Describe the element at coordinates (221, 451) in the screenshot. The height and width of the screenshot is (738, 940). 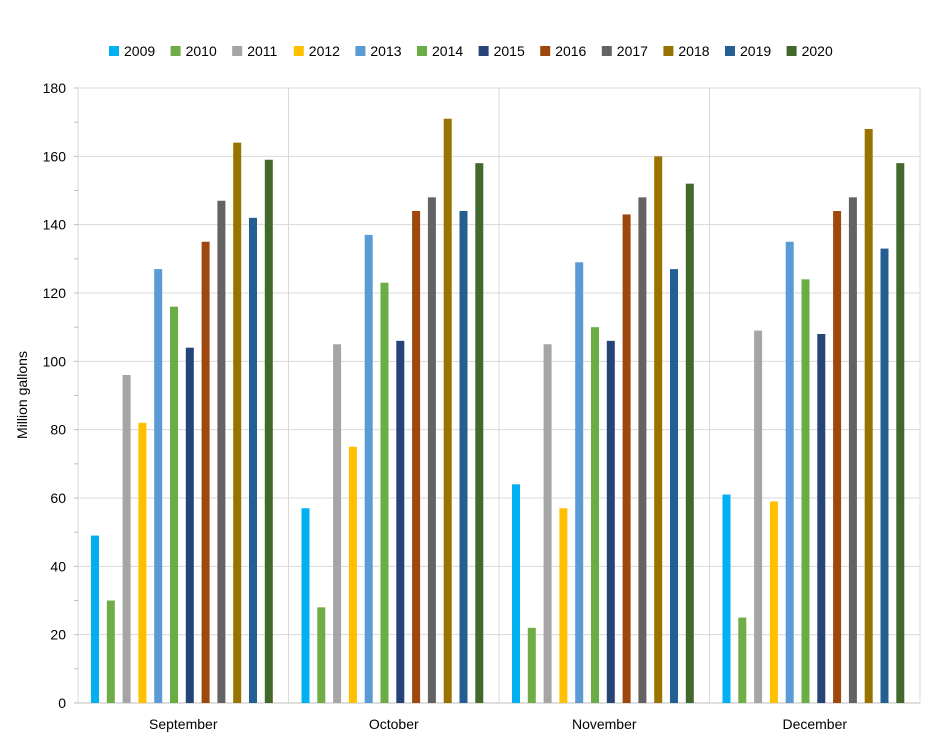
I see `bar-2017-september` at that location.